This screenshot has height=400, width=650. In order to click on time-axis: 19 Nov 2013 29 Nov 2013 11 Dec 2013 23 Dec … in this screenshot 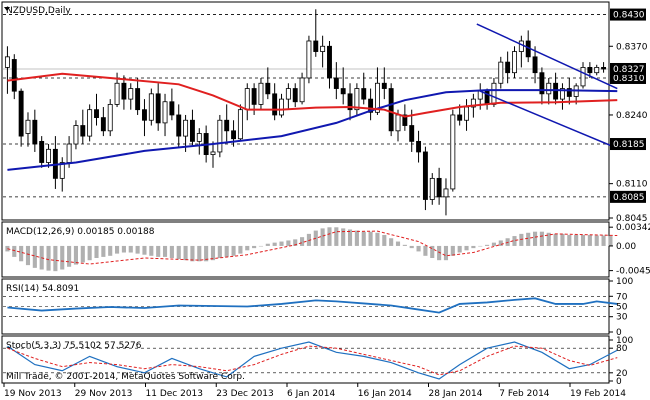, I will do `click(314, 391)`.